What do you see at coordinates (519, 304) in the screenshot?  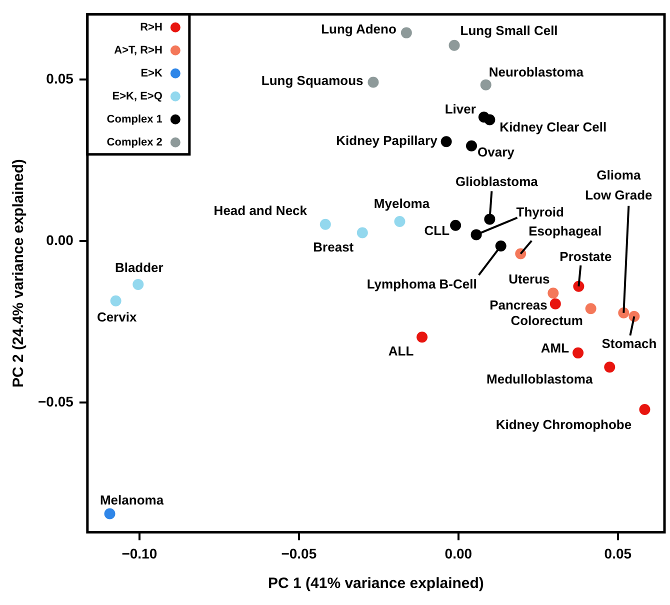 I see `annotation: Pancreas` at bounding box center [519, 304].